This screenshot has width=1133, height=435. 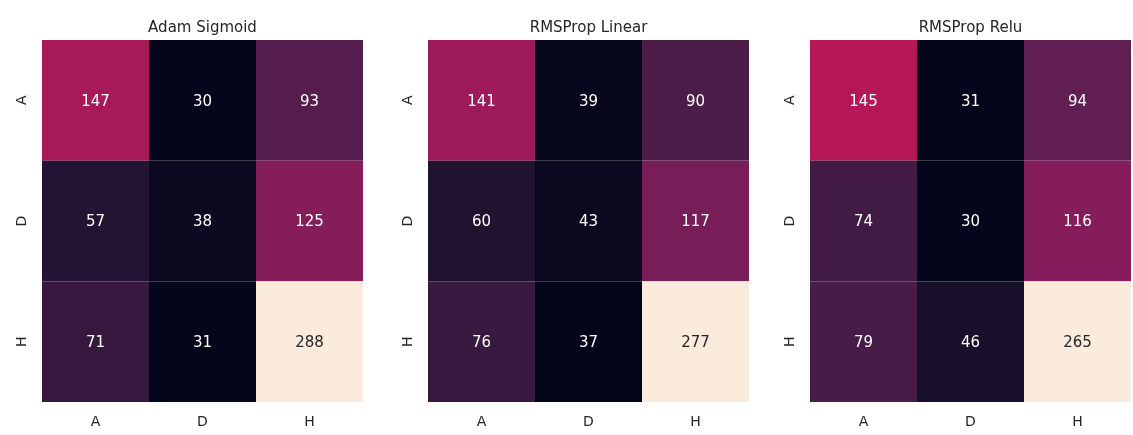 What do you see at coordinates (695, 221) in the screenshot?
I see `data-label: 117` at bounding box center [695, 221].